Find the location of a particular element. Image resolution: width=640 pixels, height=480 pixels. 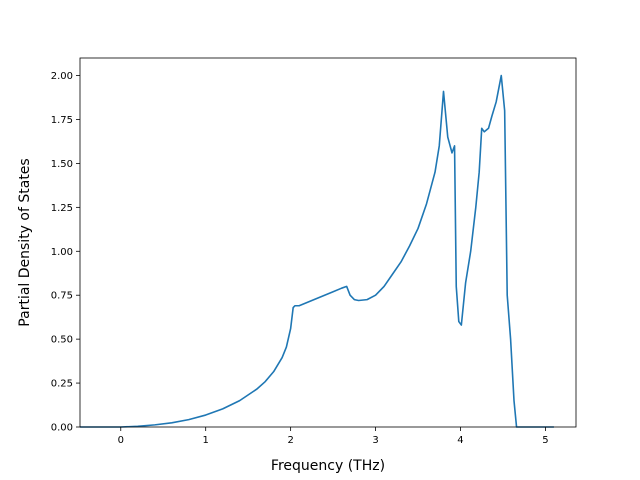

y-tick-label: 1.50 is located at coordinates (62, 164).